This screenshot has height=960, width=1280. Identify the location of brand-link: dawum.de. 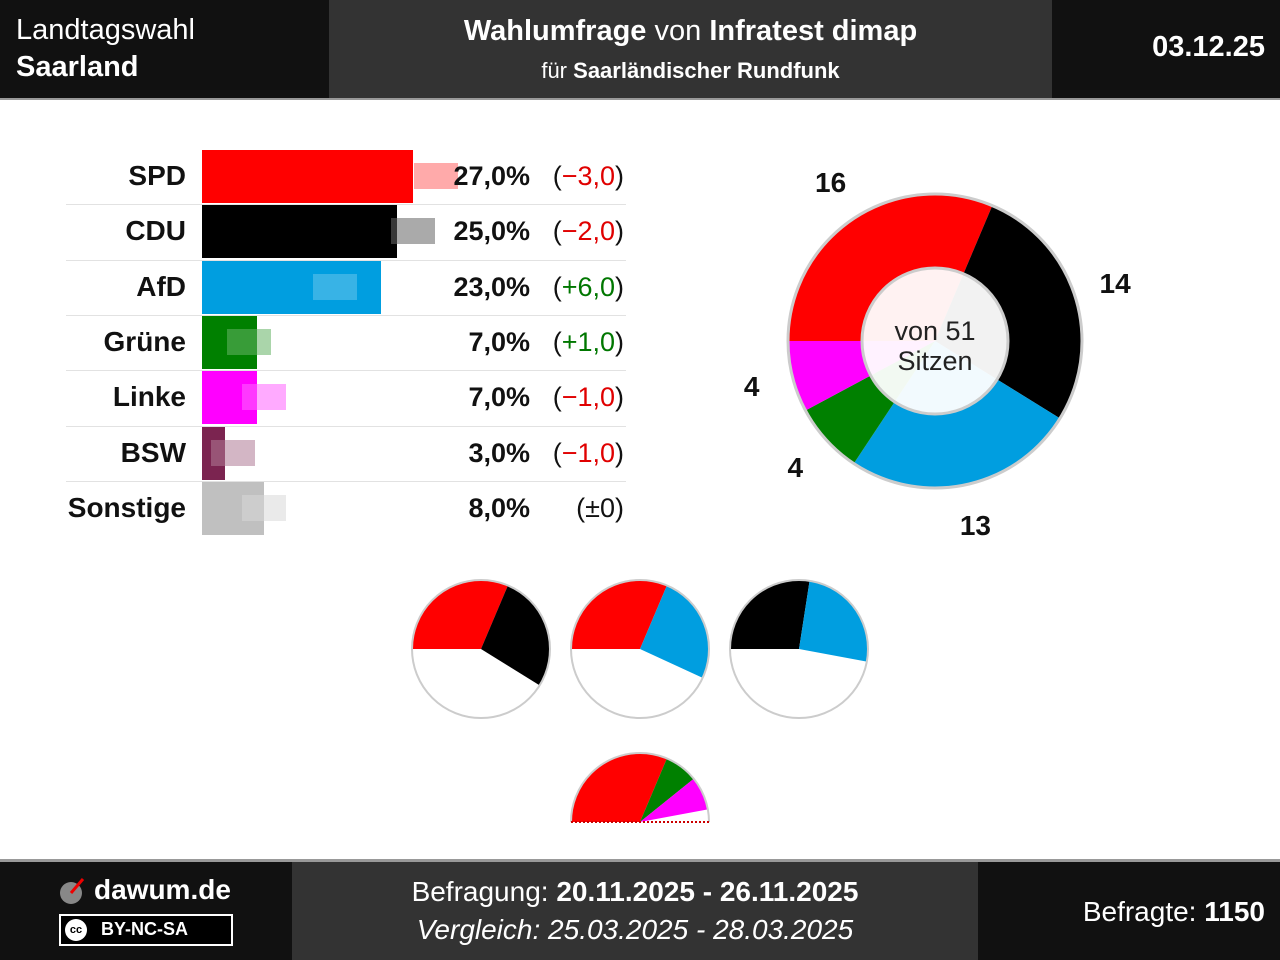
(162, 889).